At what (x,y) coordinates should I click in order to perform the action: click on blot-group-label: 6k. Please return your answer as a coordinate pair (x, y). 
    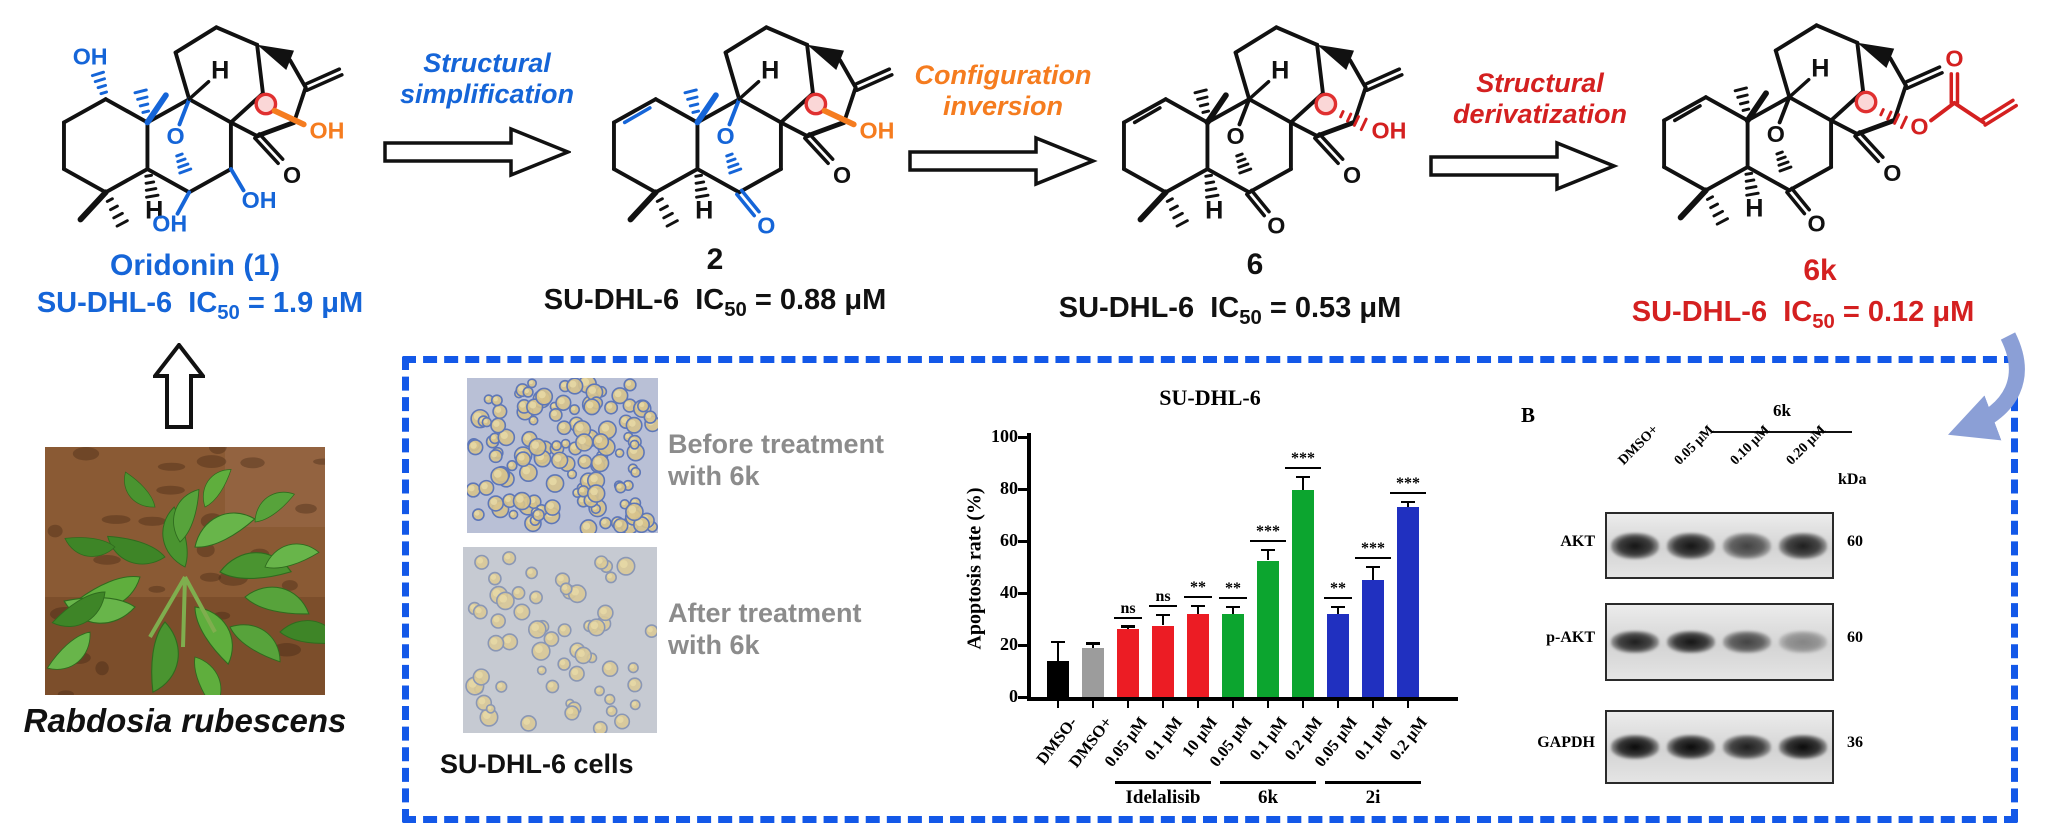
    Looking at the image, I should click on (1782, 410).